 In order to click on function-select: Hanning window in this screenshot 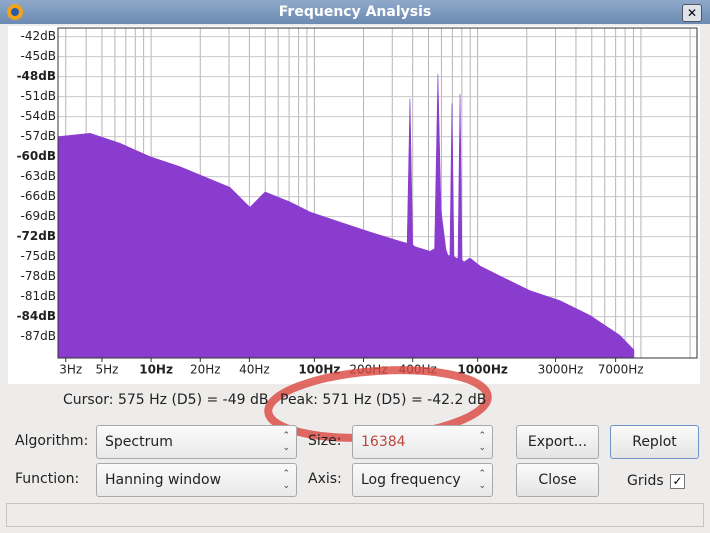, I will do `click(196, 480)`.